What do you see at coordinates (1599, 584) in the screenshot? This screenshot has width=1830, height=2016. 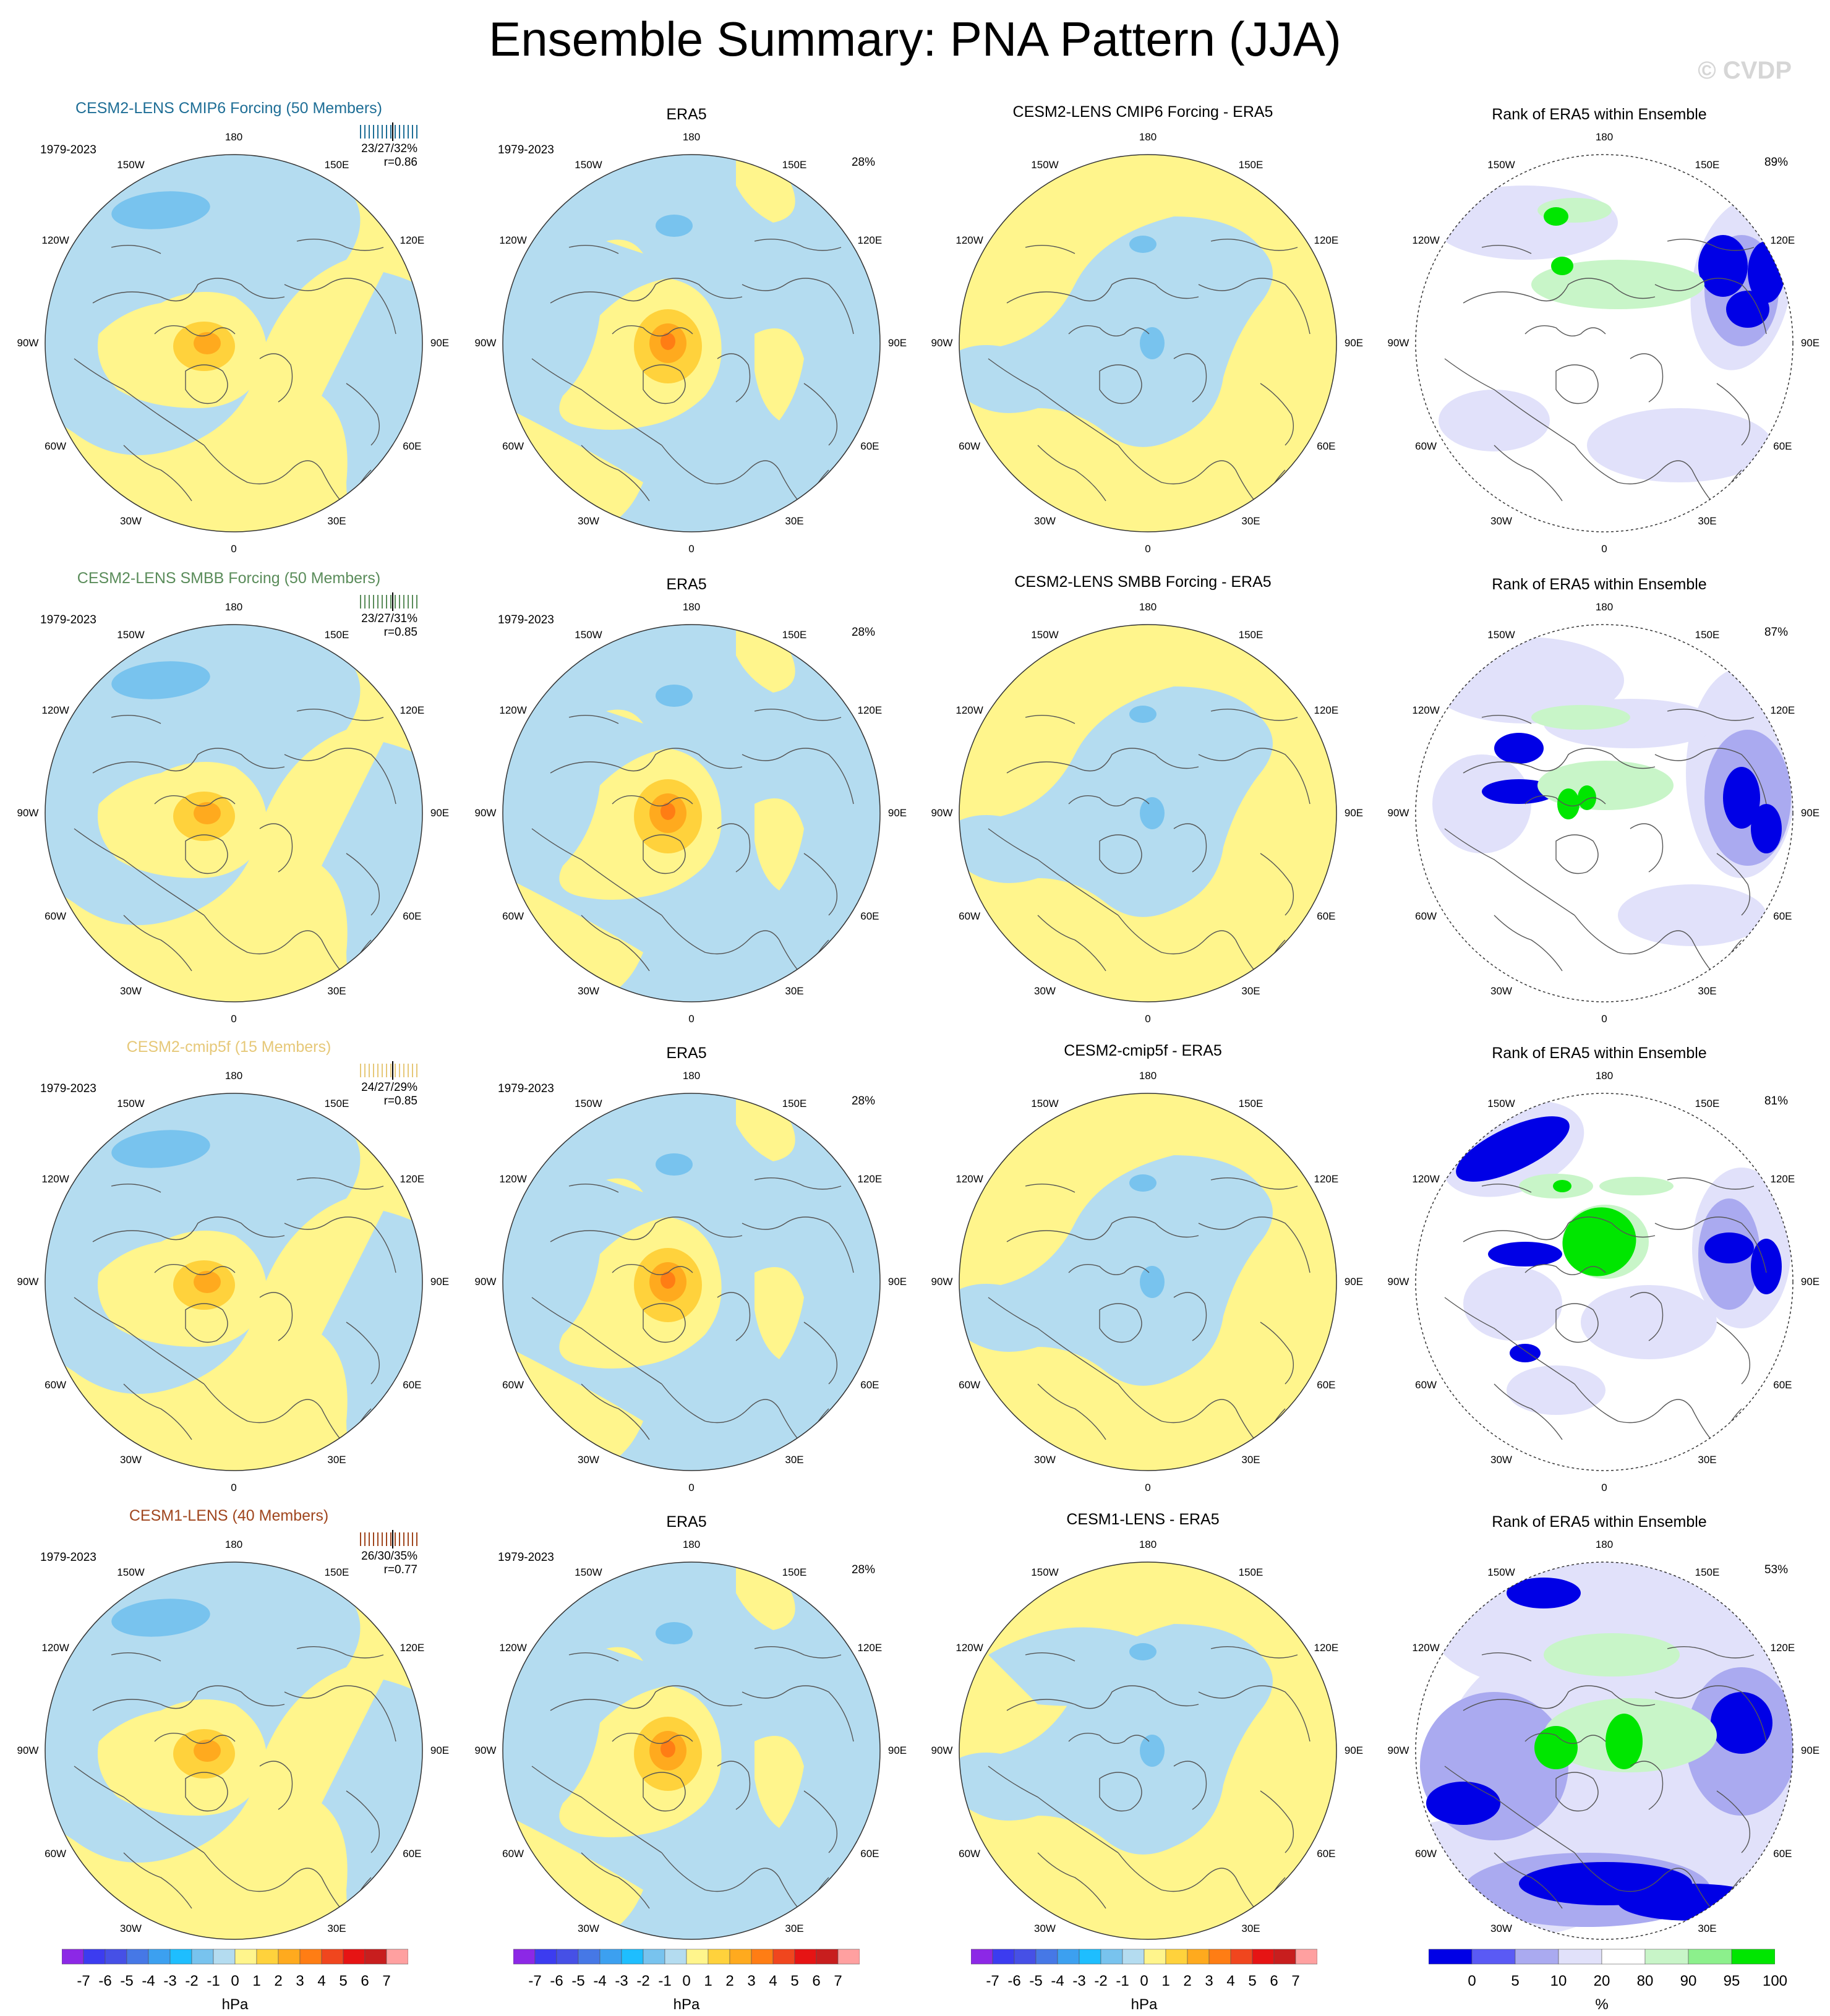 I see `rank-title: Rank of ERA5 within Ensemble` at bounding box center [1599, 584].